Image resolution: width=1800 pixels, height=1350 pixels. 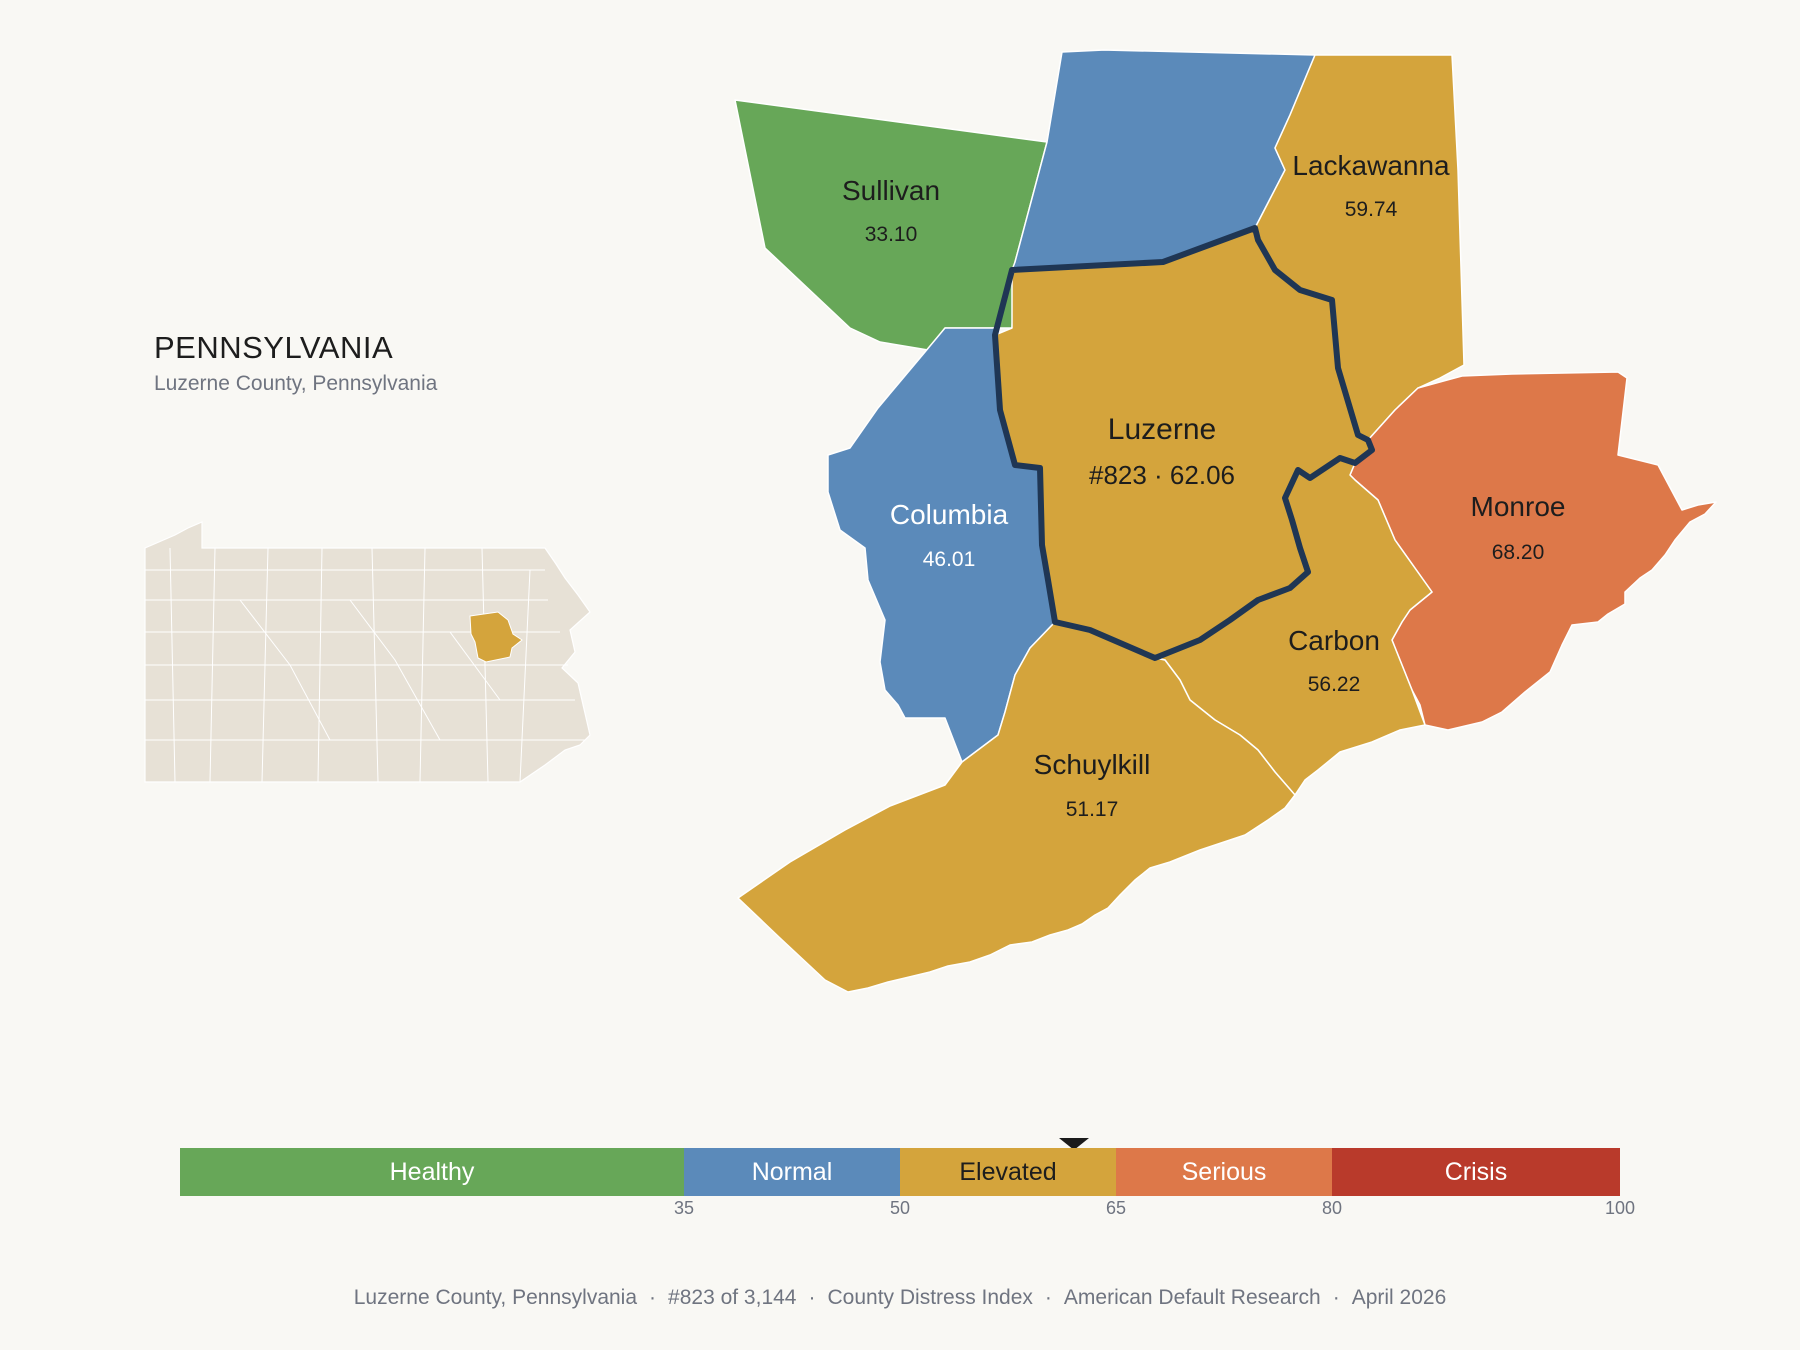 I want to click on scale-band-normal: Normal, so click(x=792, y=1172).